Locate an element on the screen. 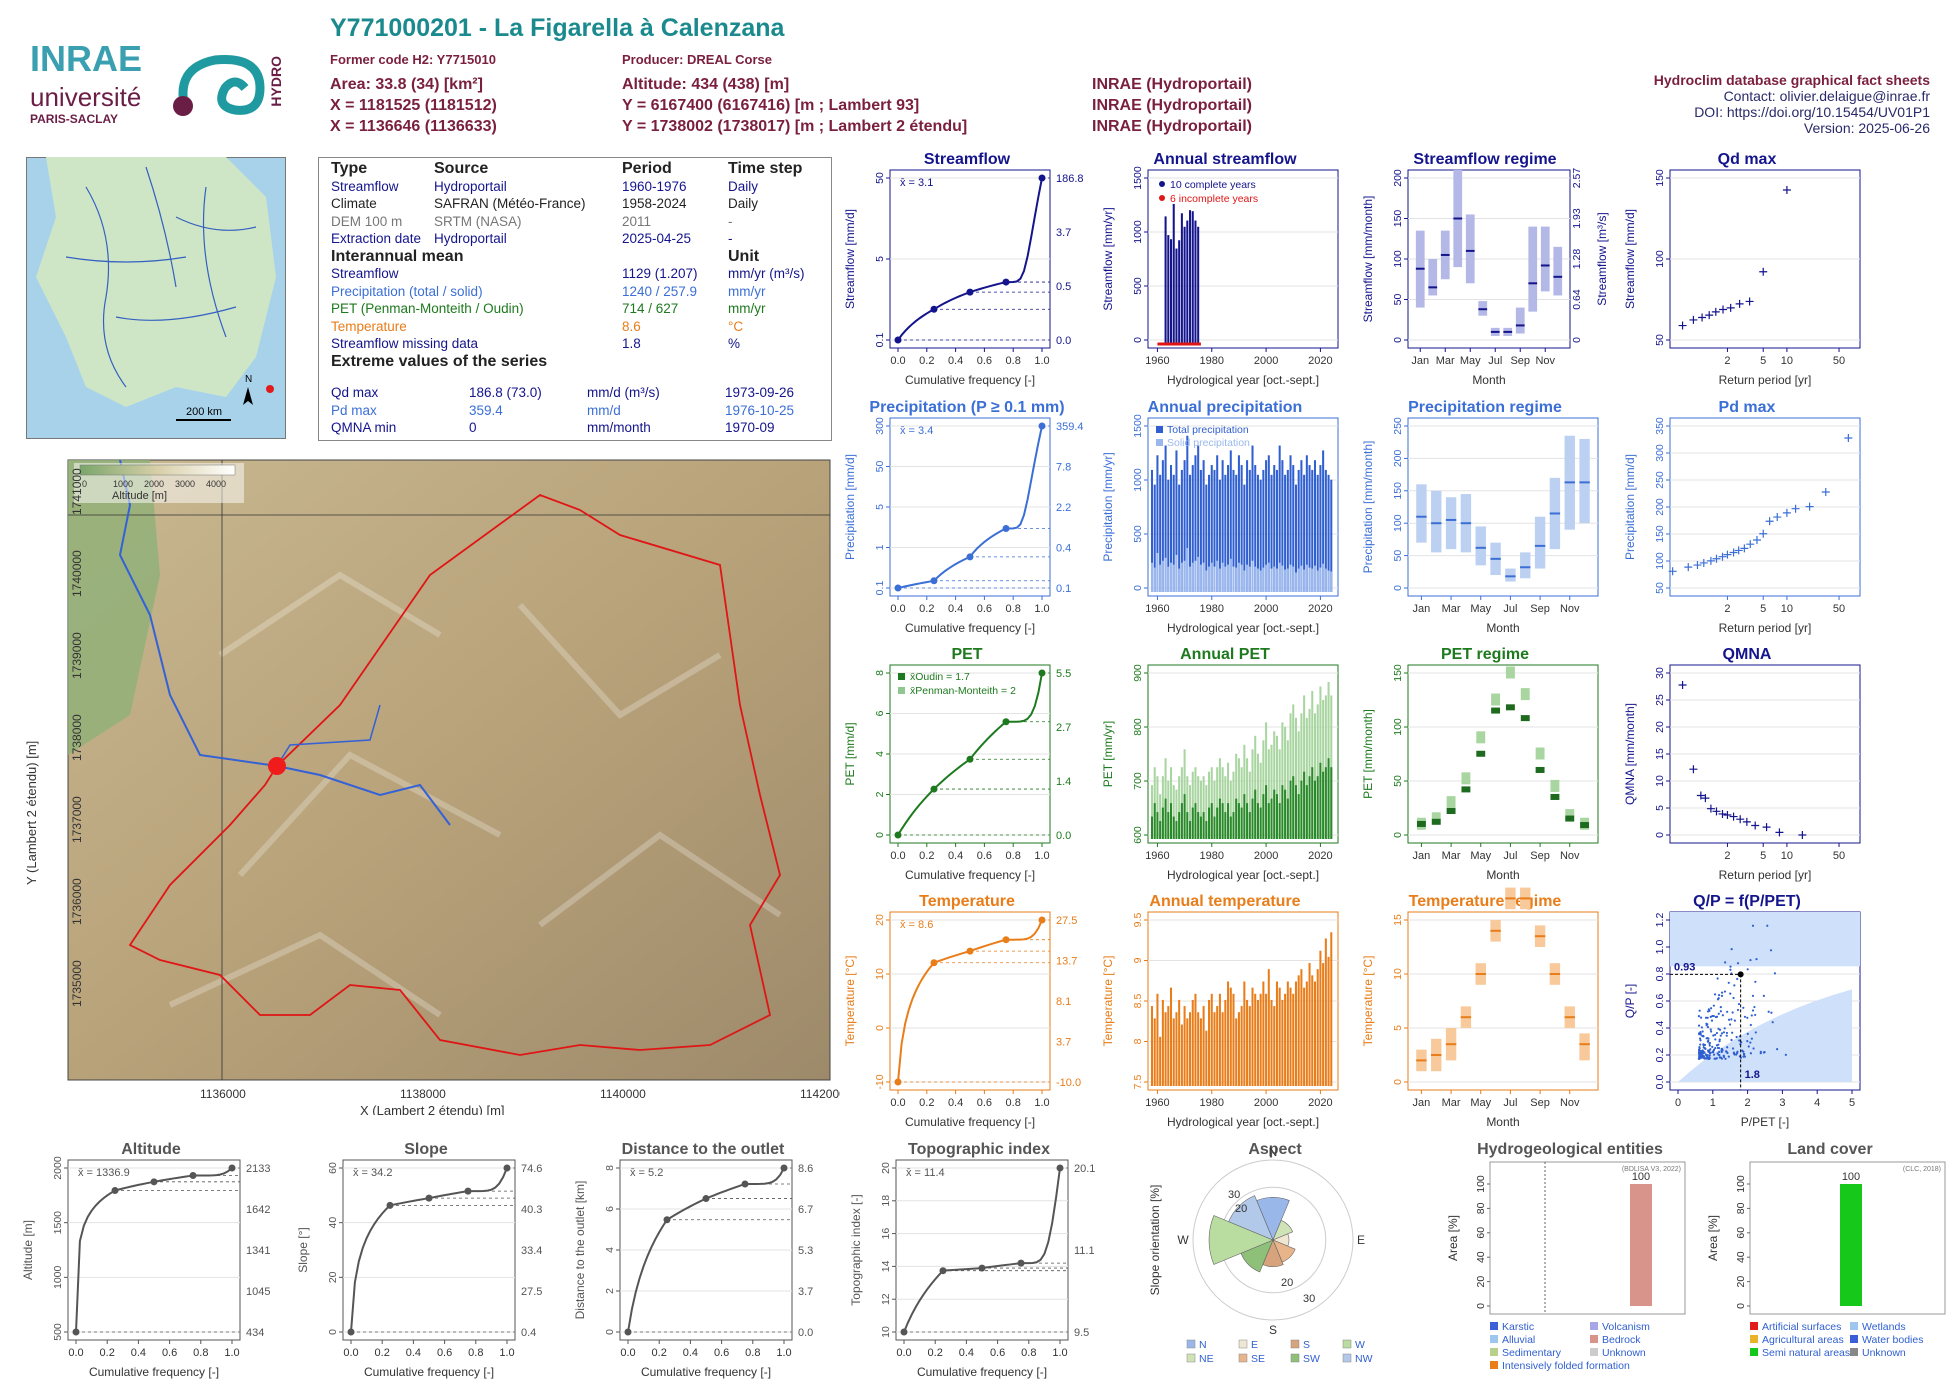 The width and height of the screenshot is (1960, 1386). y-tick-label: 12 is located at coordinates (886, 1299).